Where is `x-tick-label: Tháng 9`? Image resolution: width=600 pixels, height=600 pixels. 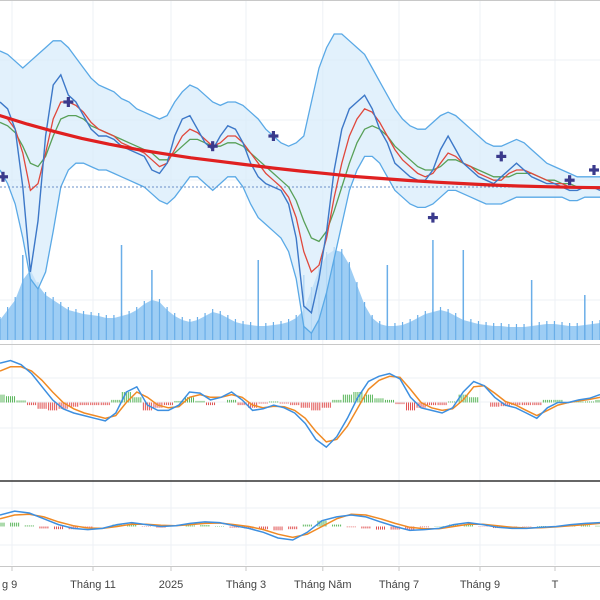 x-tick-label: Tháng 9 is located at coordinates (480, 585).